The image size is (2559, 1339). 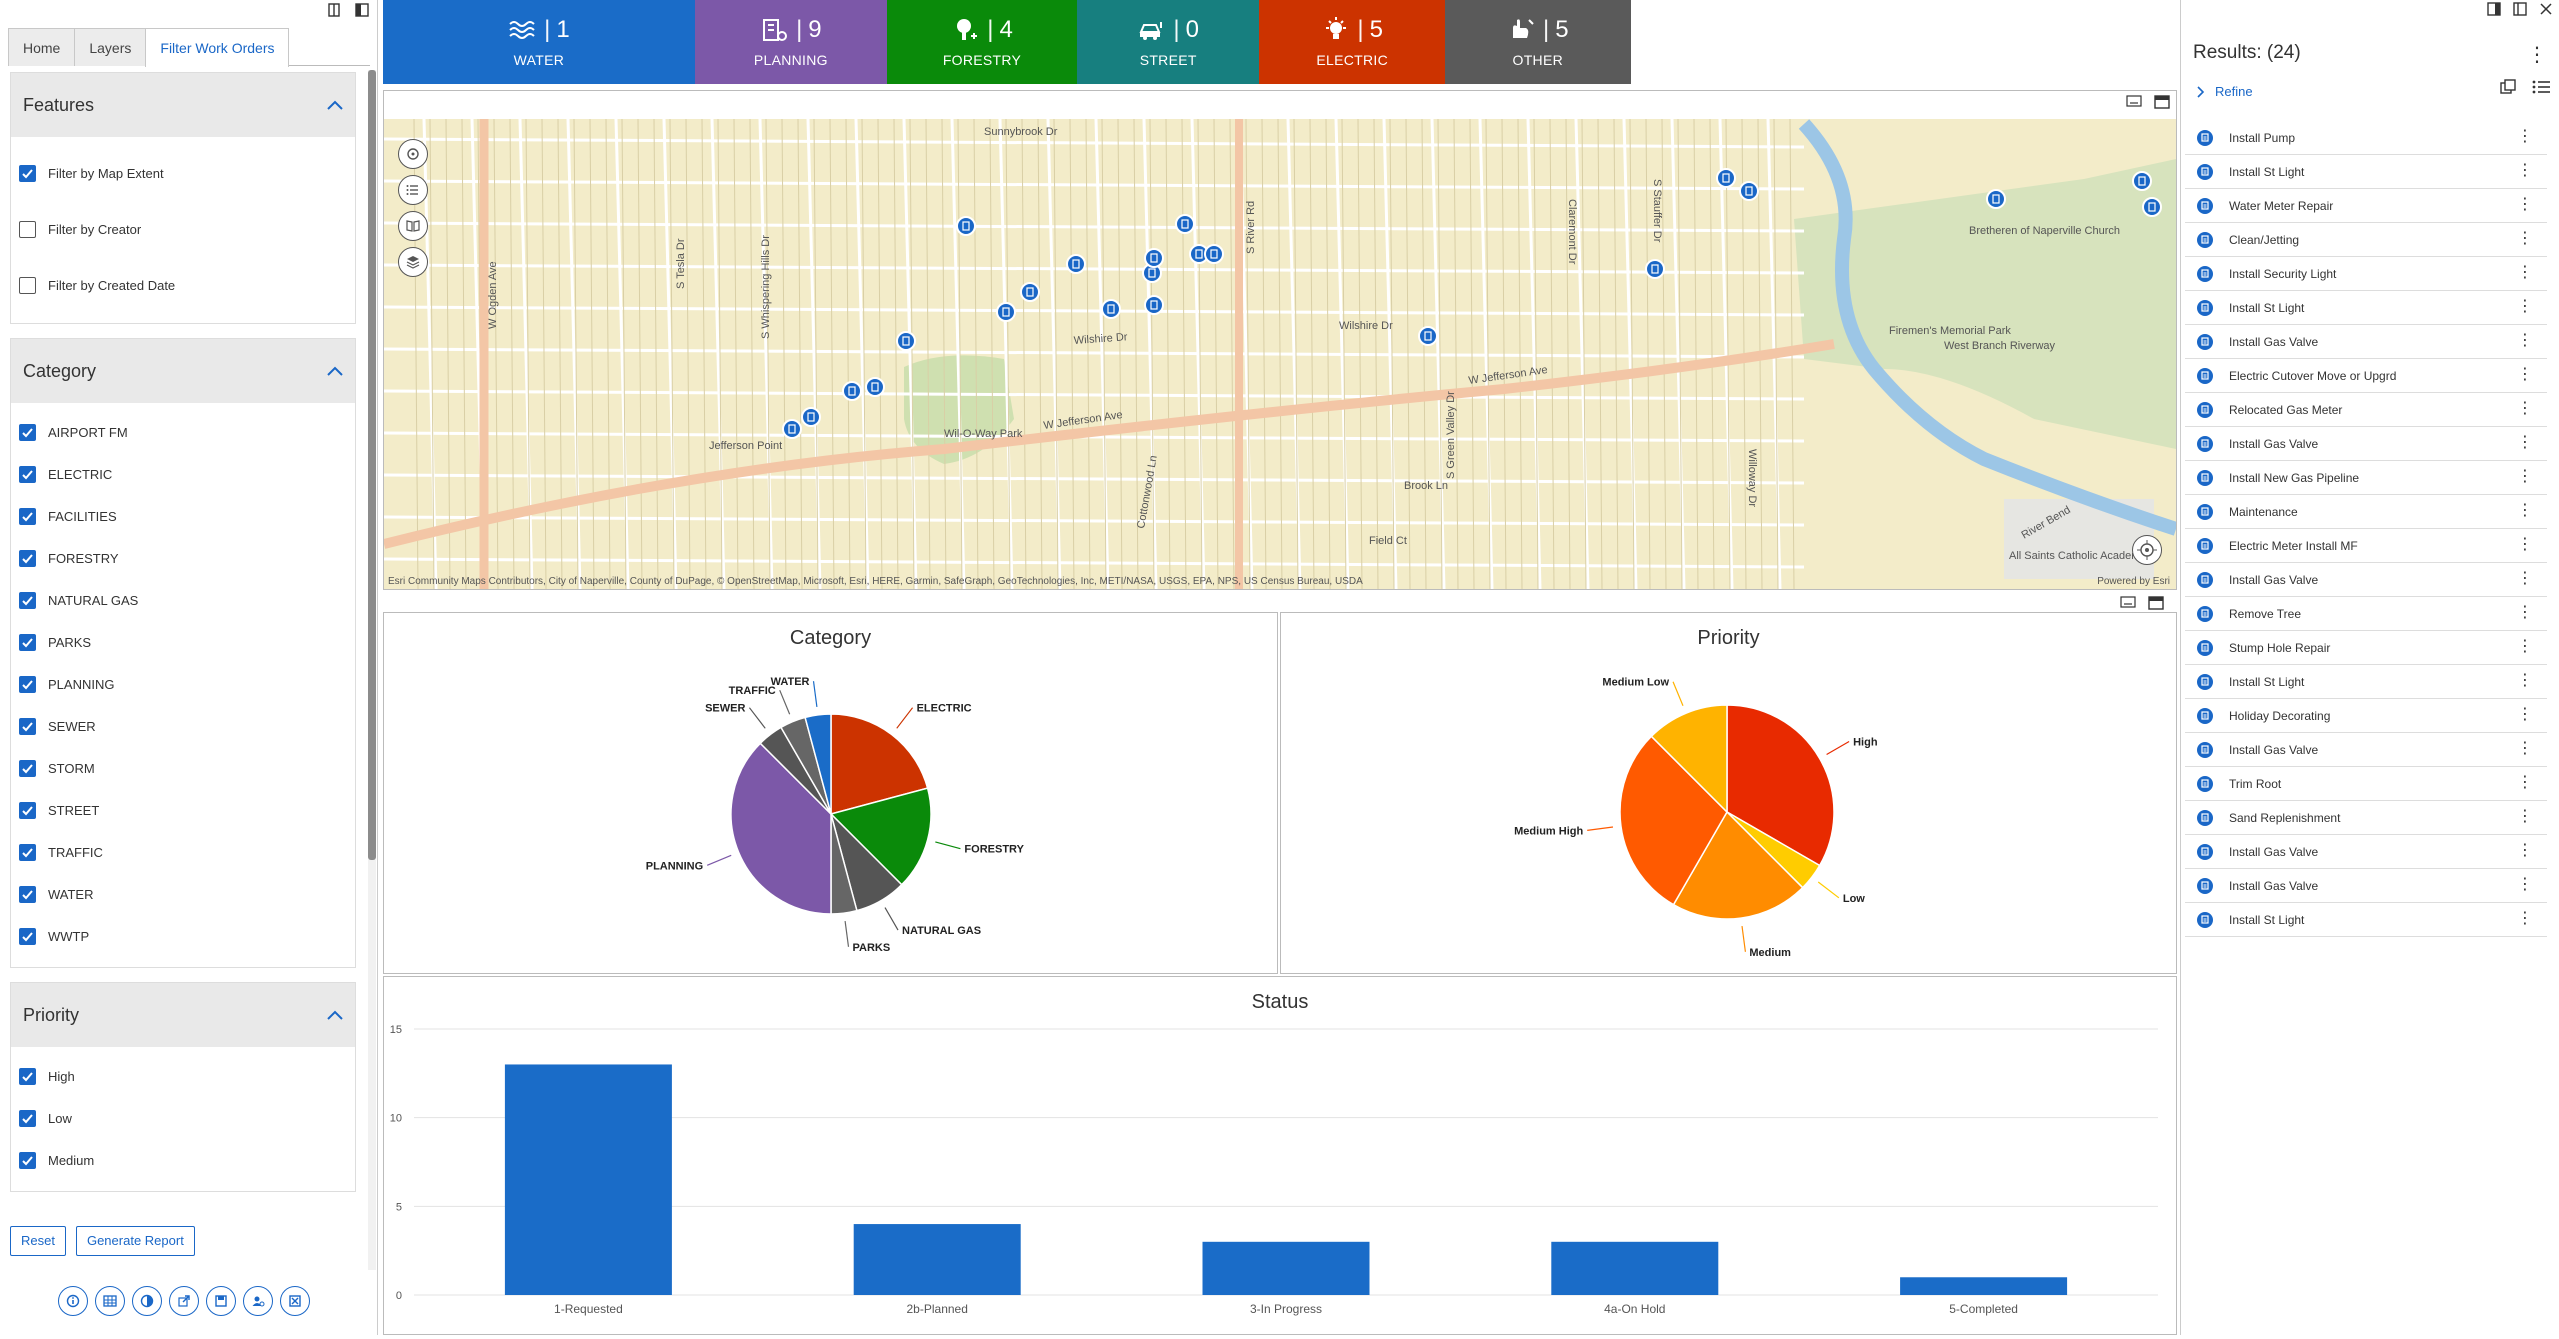 What do you see at coordinates (2366, 410) in the screenshot?
I see `result-item: Relocated Gas Meter ⋮` at bounding box center [2366, 410].